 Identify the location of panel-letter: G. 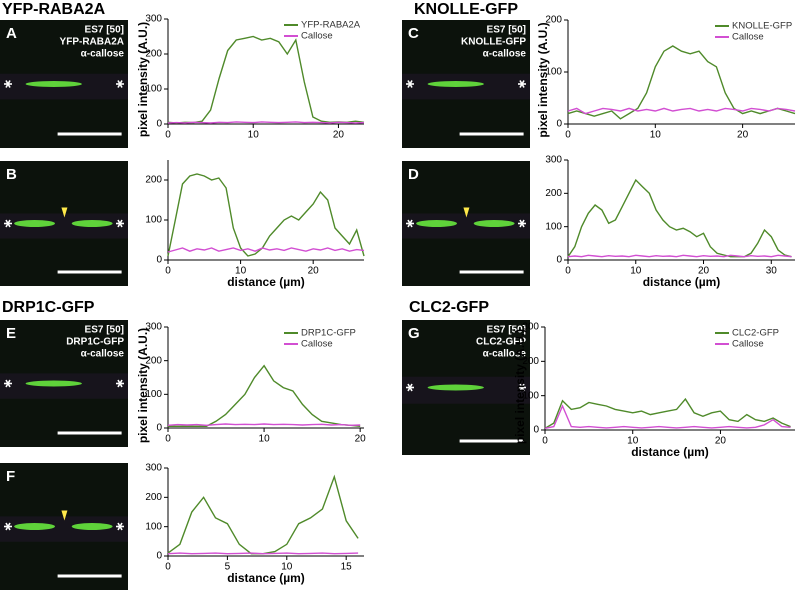
(414, 333).